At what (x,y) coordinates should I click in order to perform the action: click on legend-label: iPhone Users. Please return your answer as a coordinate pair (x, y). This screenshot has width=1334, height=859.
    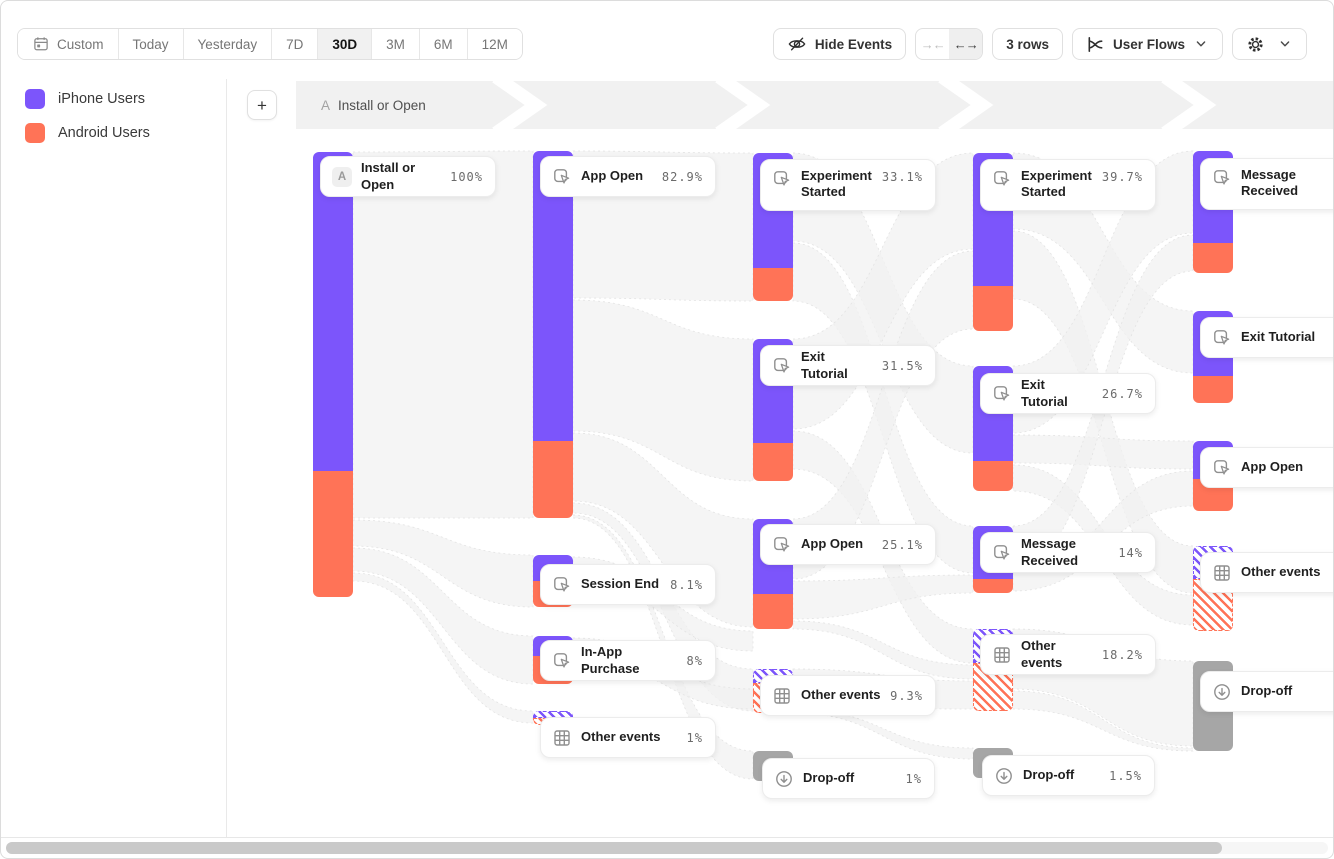
    Looking at the image, I should click on (102, 99).